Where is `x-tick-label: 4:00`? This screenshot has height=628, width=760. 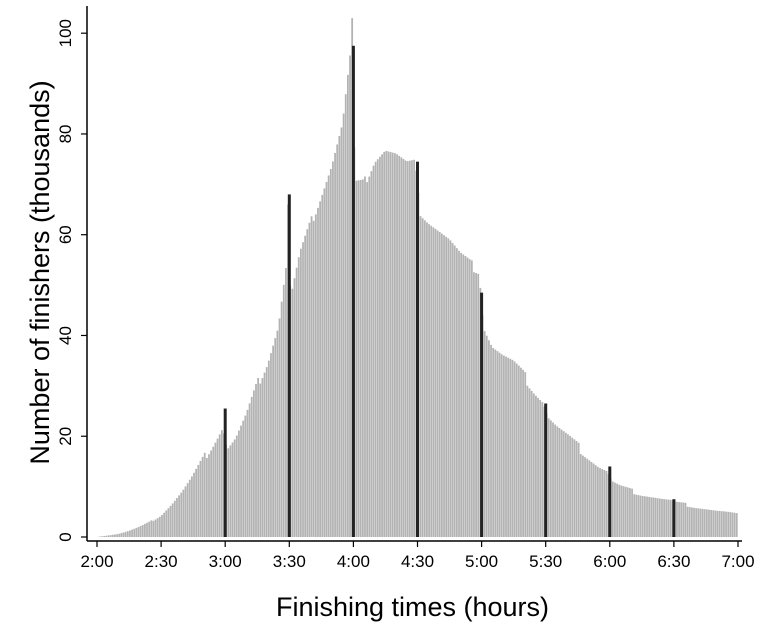 x-tick-label: 4:00 is located at coordinates (353, 561).